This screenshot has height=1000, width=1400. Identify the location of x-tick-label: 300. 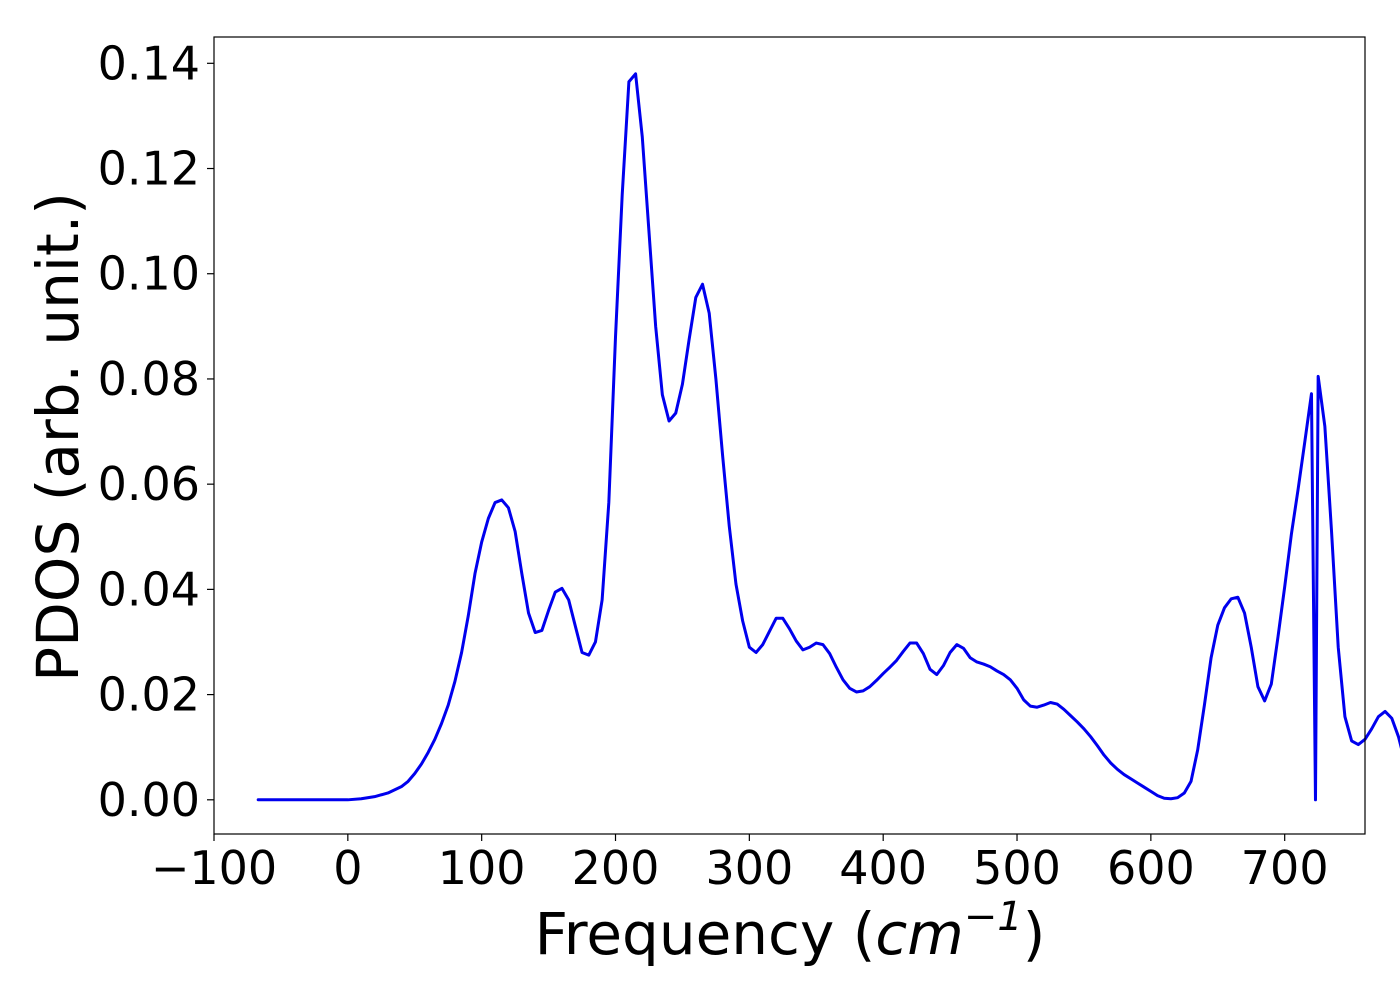
(749, 868).